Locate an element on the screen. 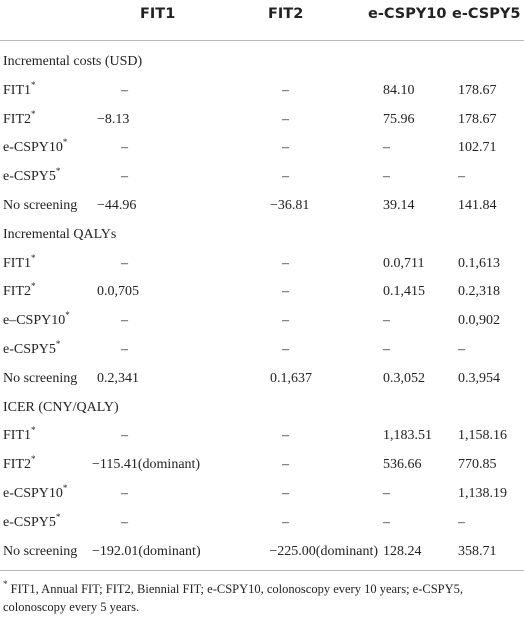 The height and width of the screenshot is (626, 524). cell-value: 1,183.51 is located at coordinates (407, 436).